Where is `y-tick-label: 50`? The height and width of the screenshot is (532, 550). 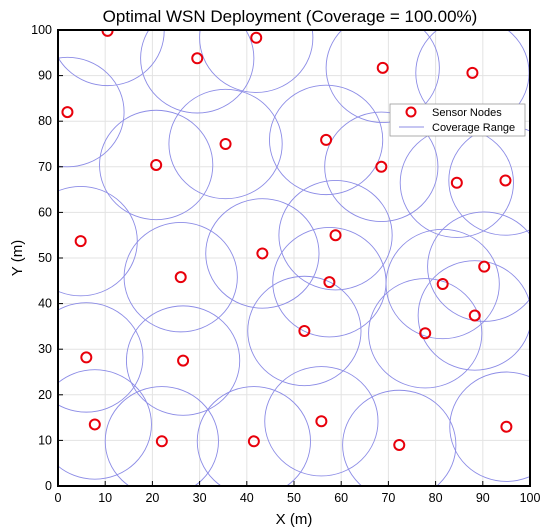
y-tick-label: 50 is located at coordinates (45, 258).